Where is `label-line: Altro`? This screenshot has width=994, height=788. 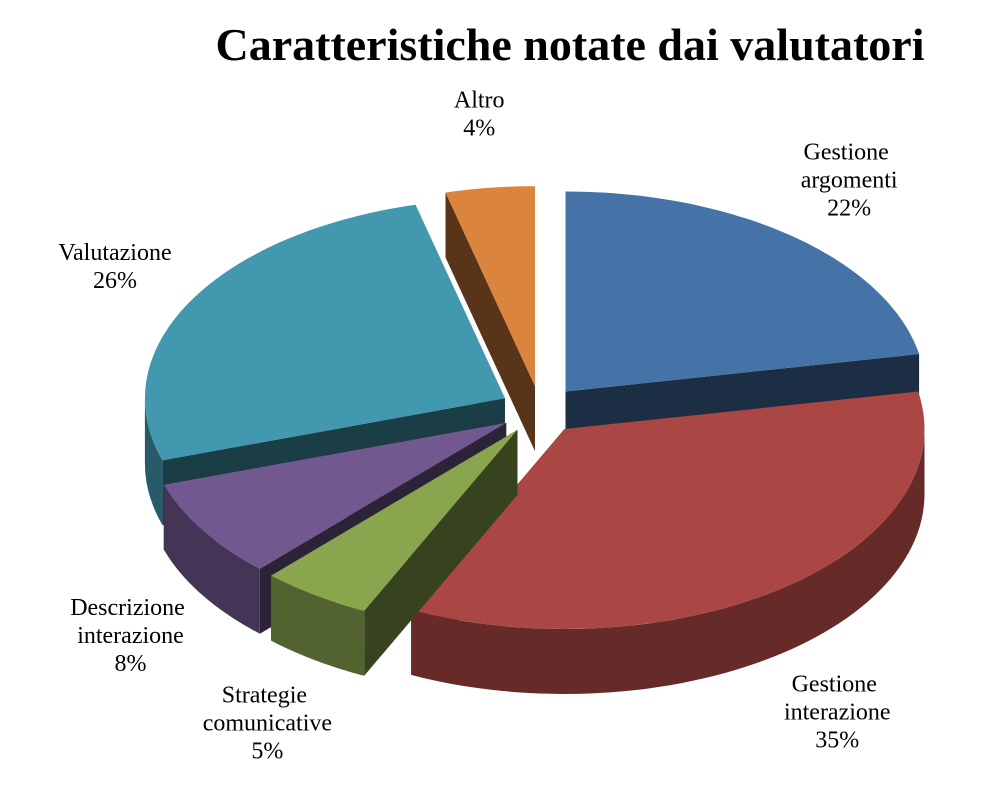 label-line: Altro is located at coordinates (479, 100).